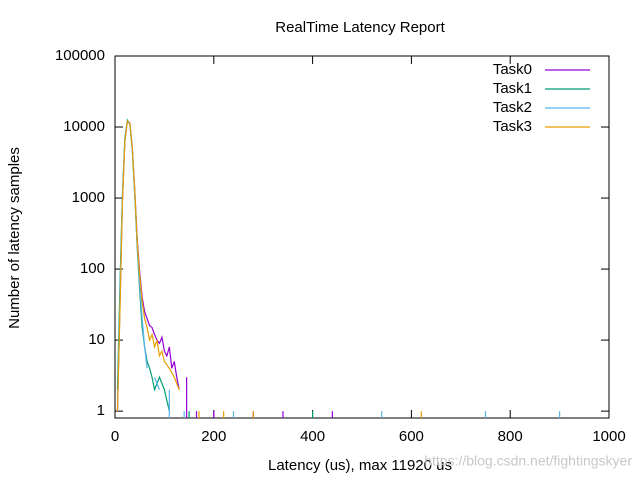 Image resolution: width=640 pixels, height=480 pixels. What do you see at coordinates (312, 436) in the screenshot?
I see `x-tick-label: 400` at bounding box center [312, 436].